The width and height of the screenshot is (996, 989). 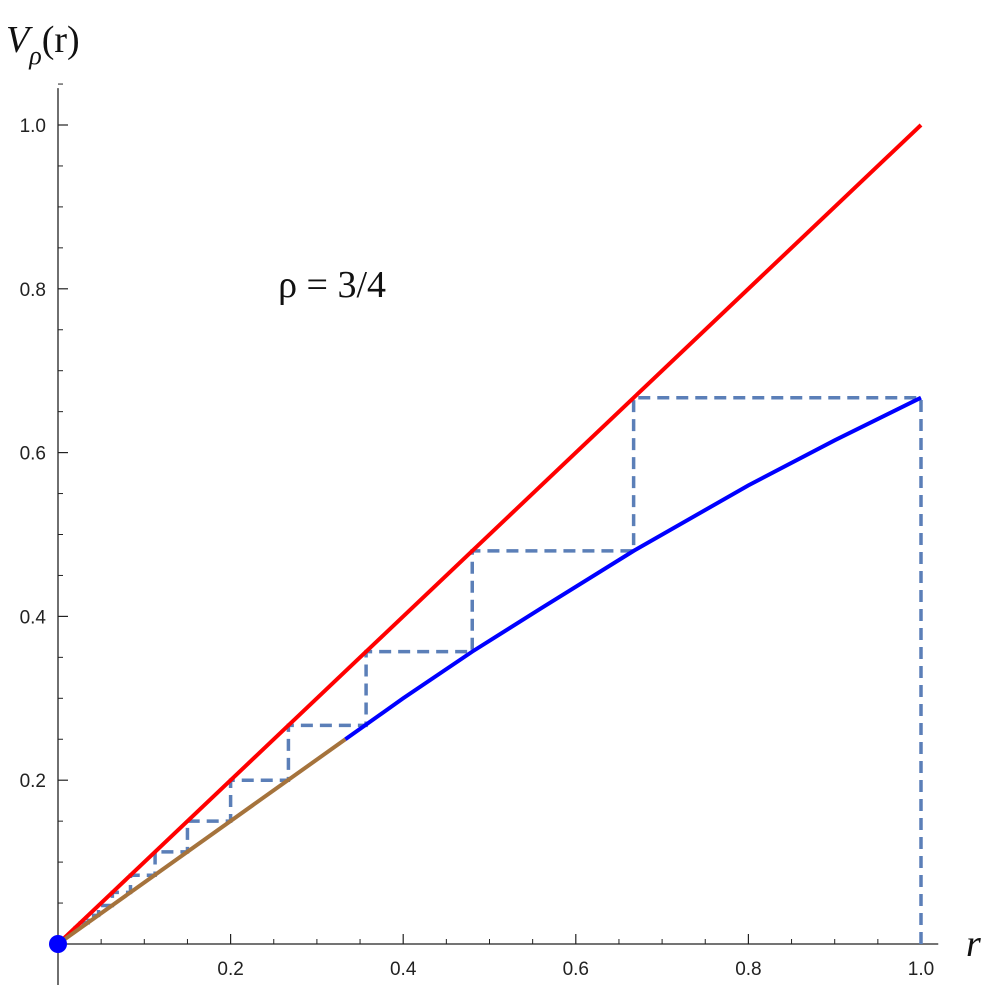 I want to click on point, so click(x=58, y=944).